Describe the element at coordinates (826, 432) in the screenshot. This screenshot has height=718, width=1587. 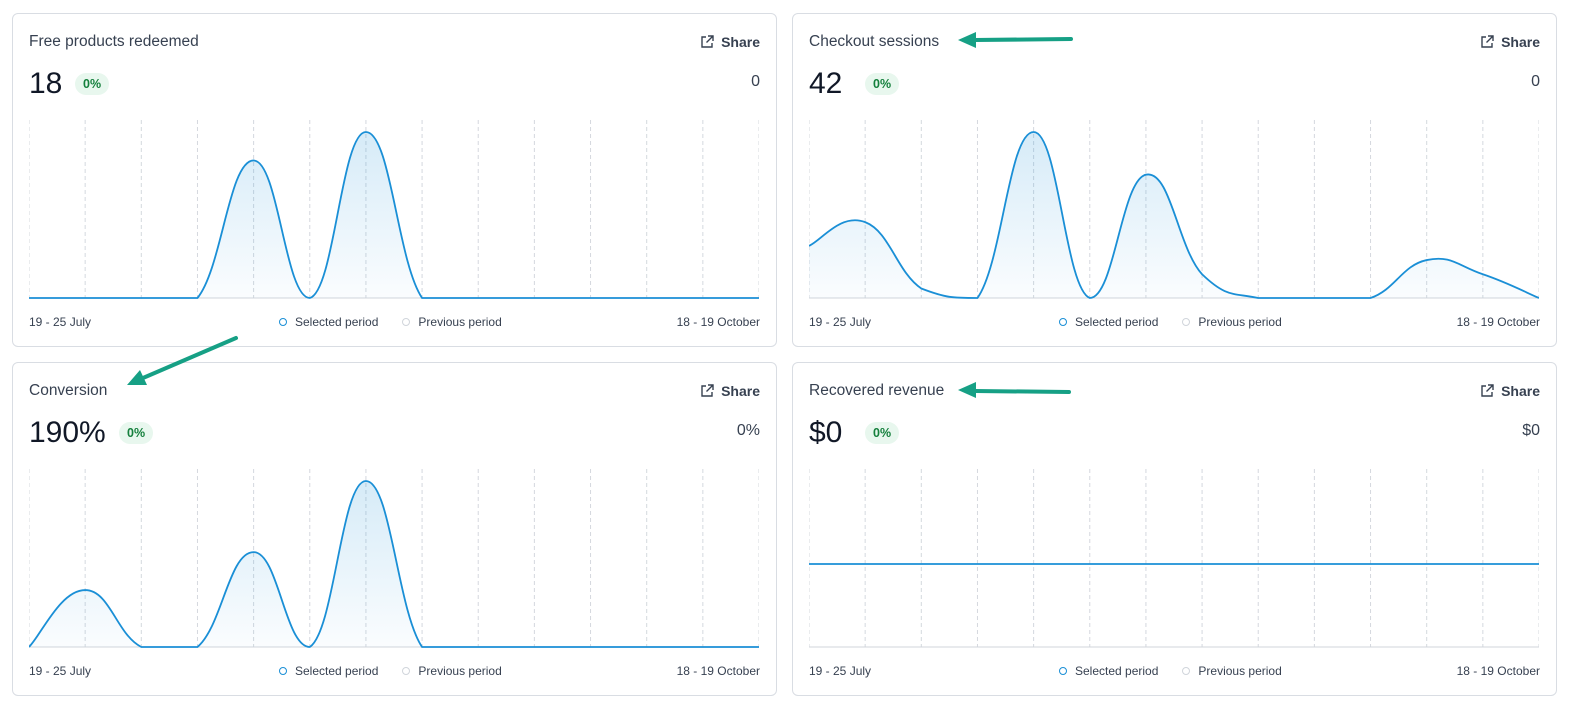
I see `metric-value: $0` at that location.